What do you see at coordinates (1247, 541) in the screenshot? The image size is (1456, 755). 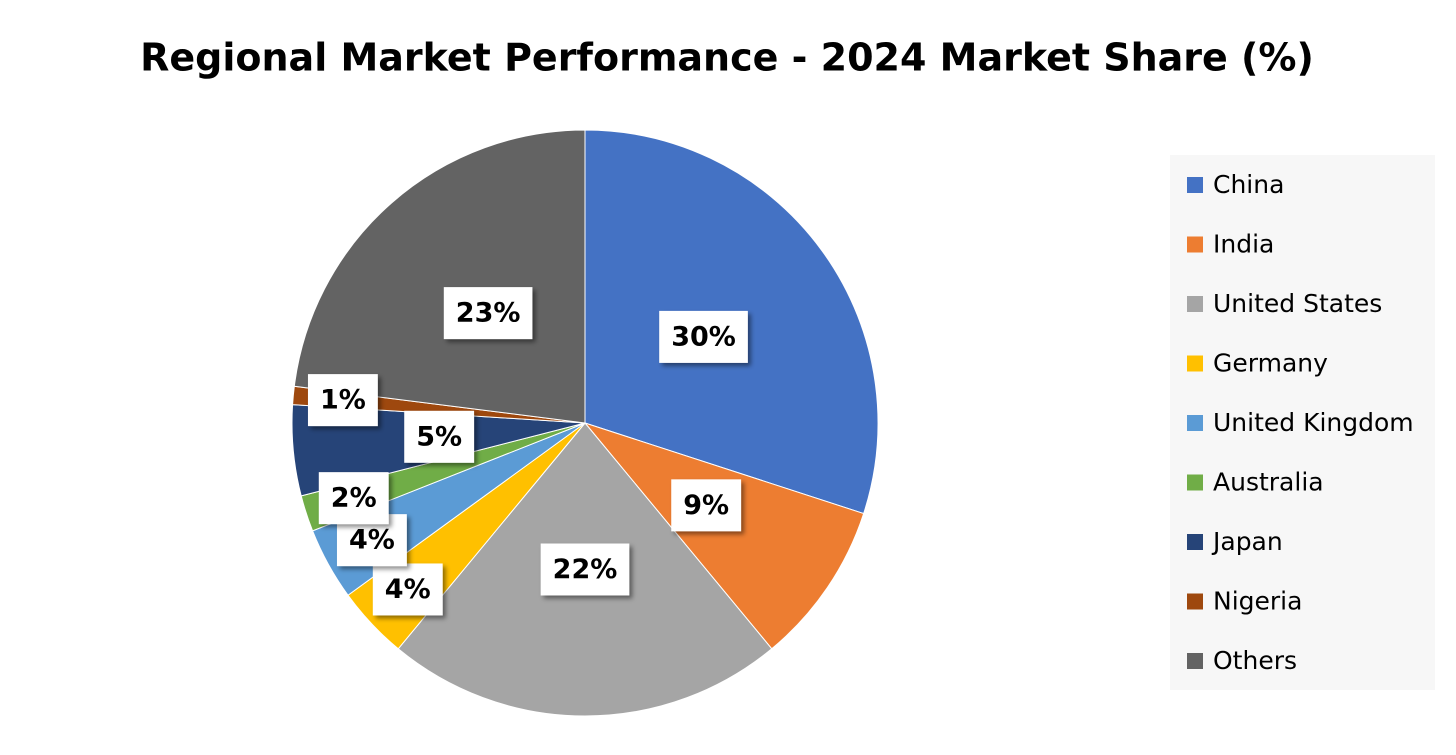 I see `legend-label: Japan` at bounding box center [1247, 541].